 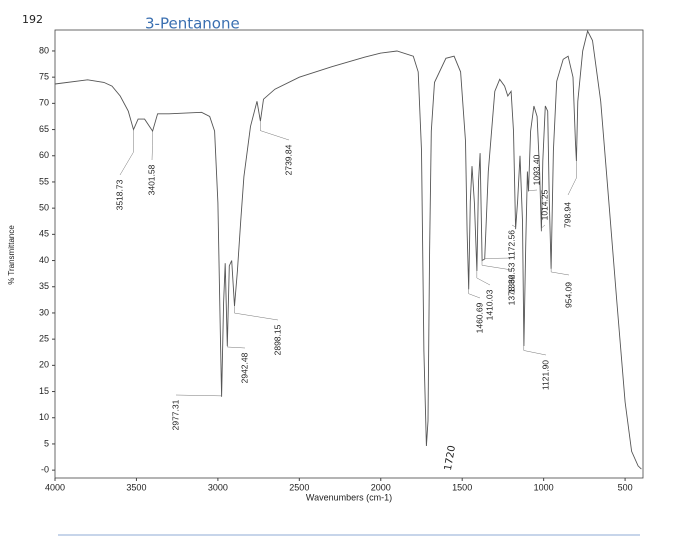 What do you see at coordinates (299, 487) in the screenshot?
I see `x-tick-label: 2500` at bounding box center [299, 487].